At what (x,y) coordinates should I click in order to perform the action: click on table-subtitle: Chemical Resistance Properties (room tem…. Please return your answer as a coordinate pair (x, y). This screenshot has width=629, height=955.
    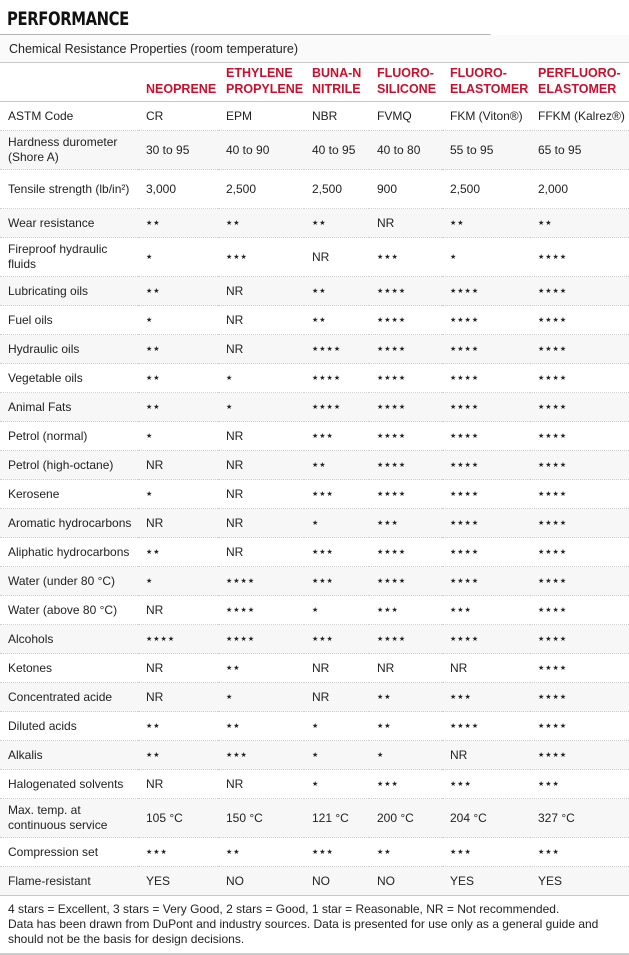
    Looking at the image, I should click on (314, 49).